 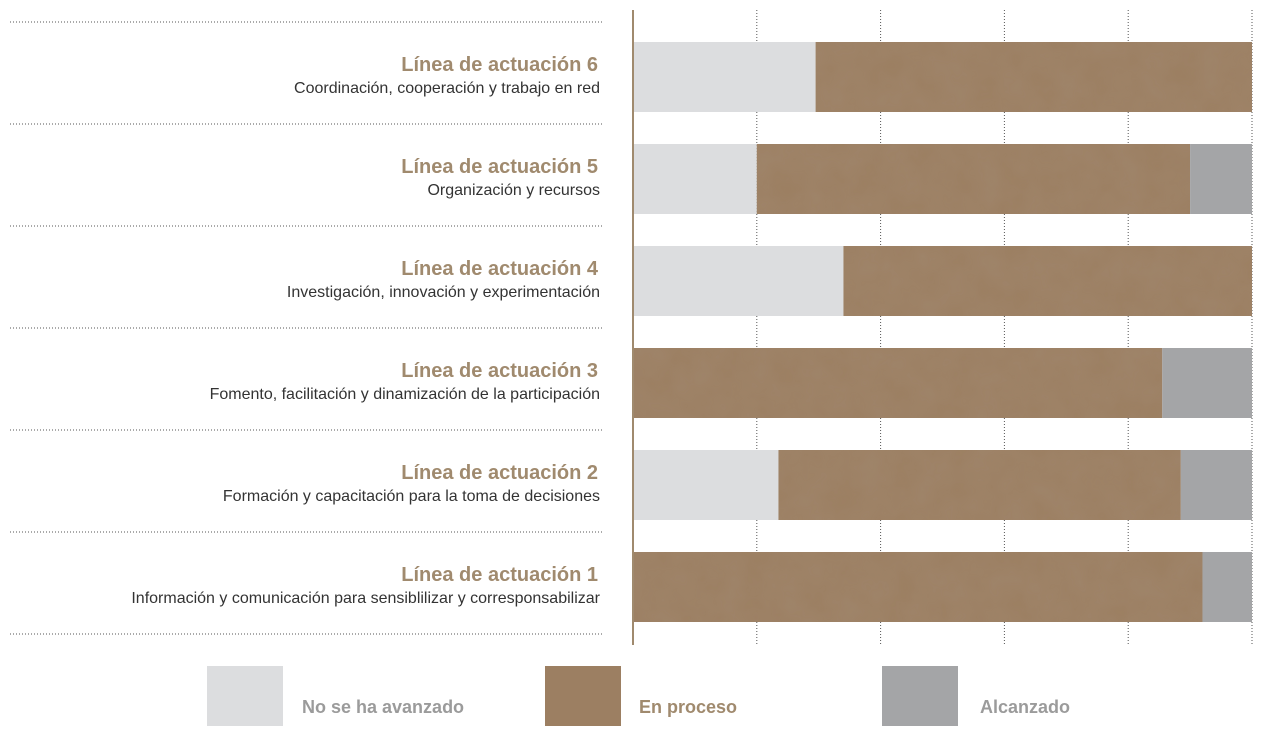 What do you see at coordinates (583, 696) in the screenshot?
I see `legend-swatch-en-proceso` at bounding box center [583, 696].